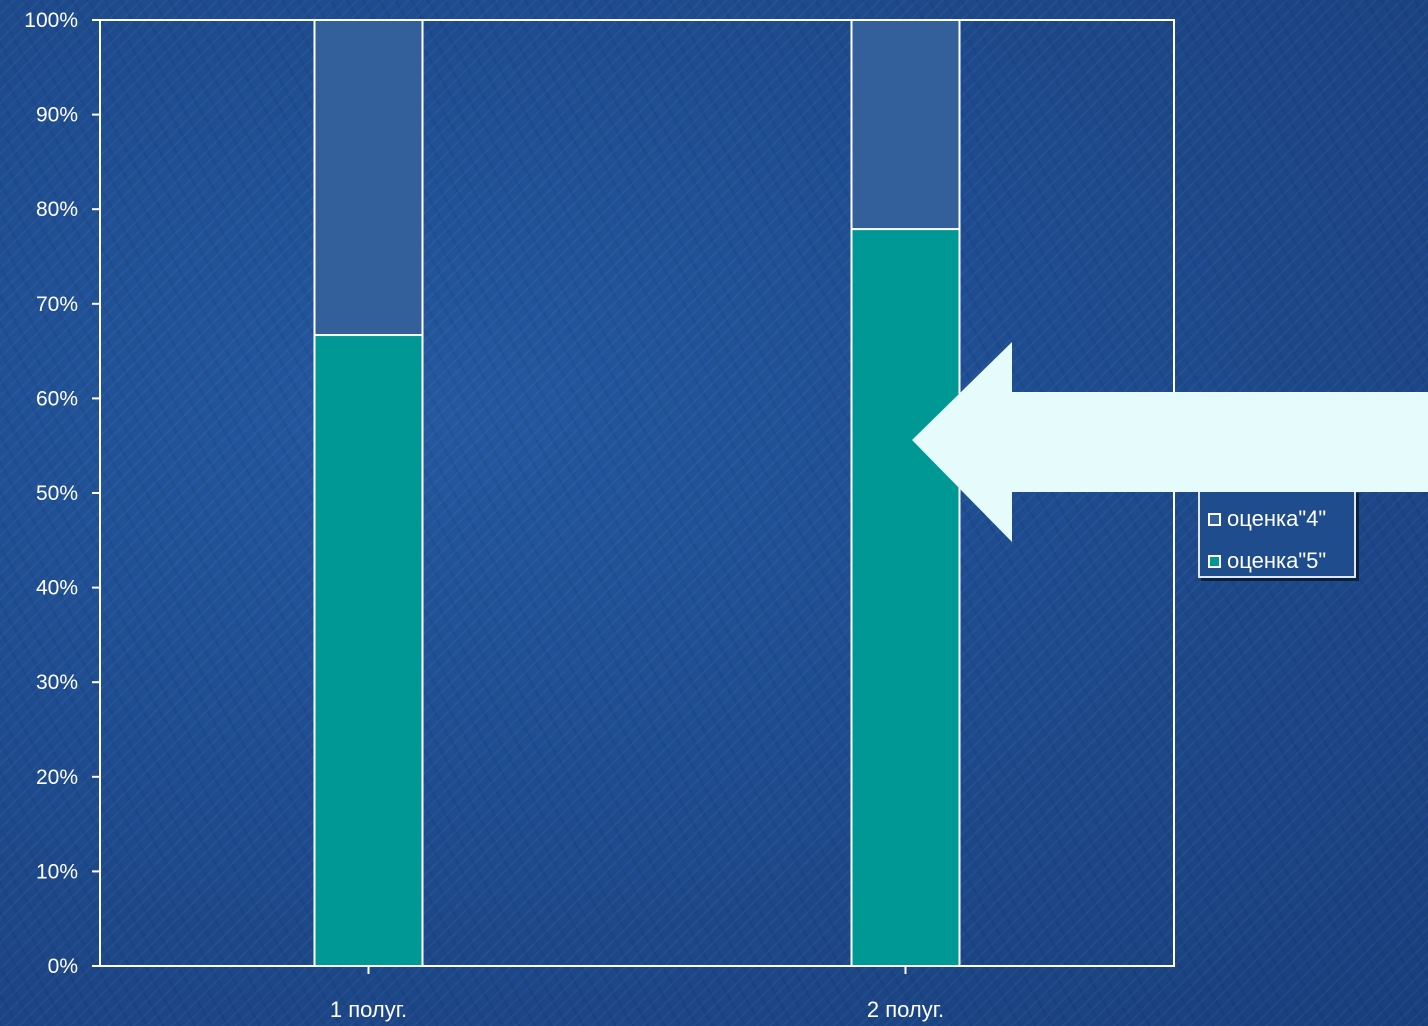 The width and height of the screenshot is (1428, 1026). What do you see at coordinates (57, 871) in the screenshot?
I see `y-tick-label: 10%` at bounding box center [57, 871].